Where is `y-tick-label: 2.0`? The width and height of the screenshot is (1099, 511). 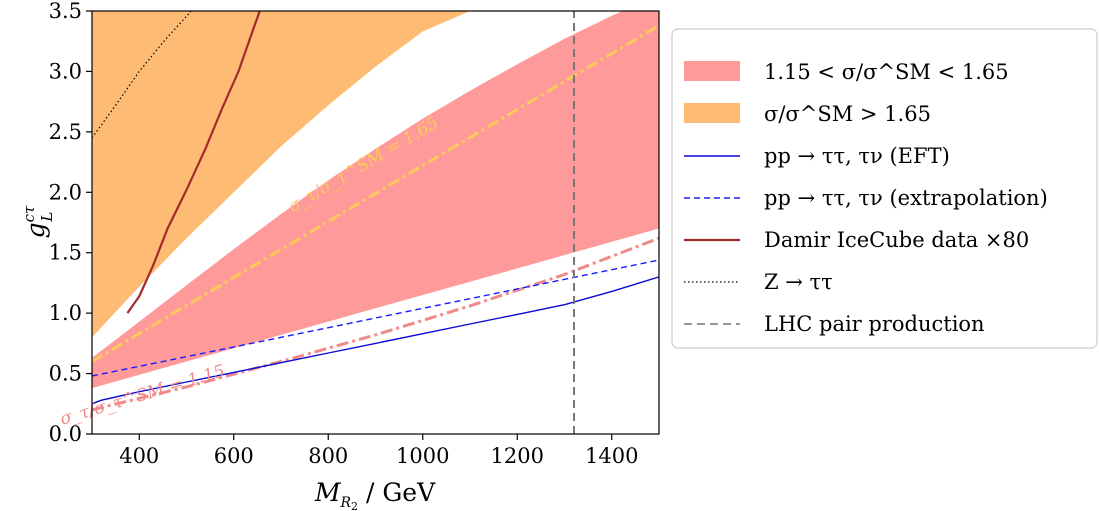
y-tick-label: 2.0 is located at coordinates (65, 192).